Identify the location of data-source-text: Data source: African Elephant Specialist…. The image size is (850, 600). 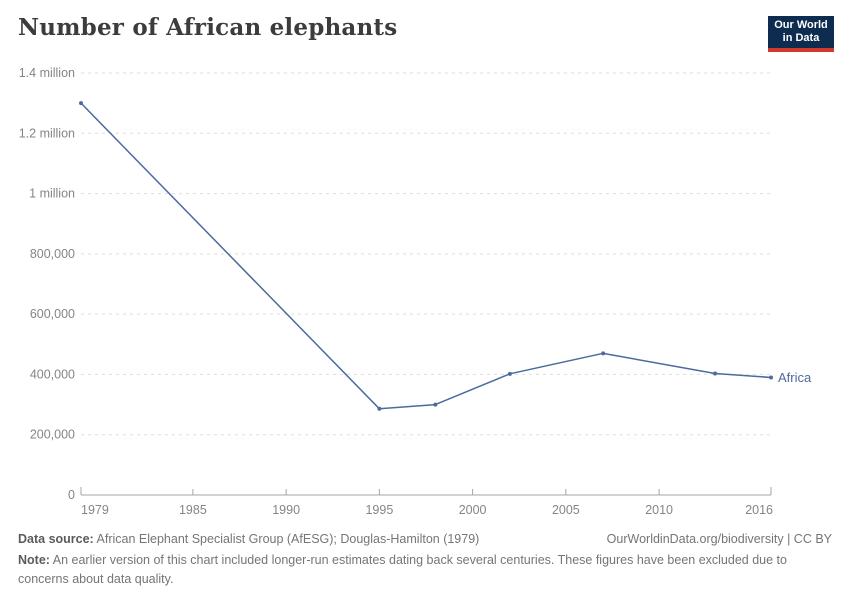
(248, 539).